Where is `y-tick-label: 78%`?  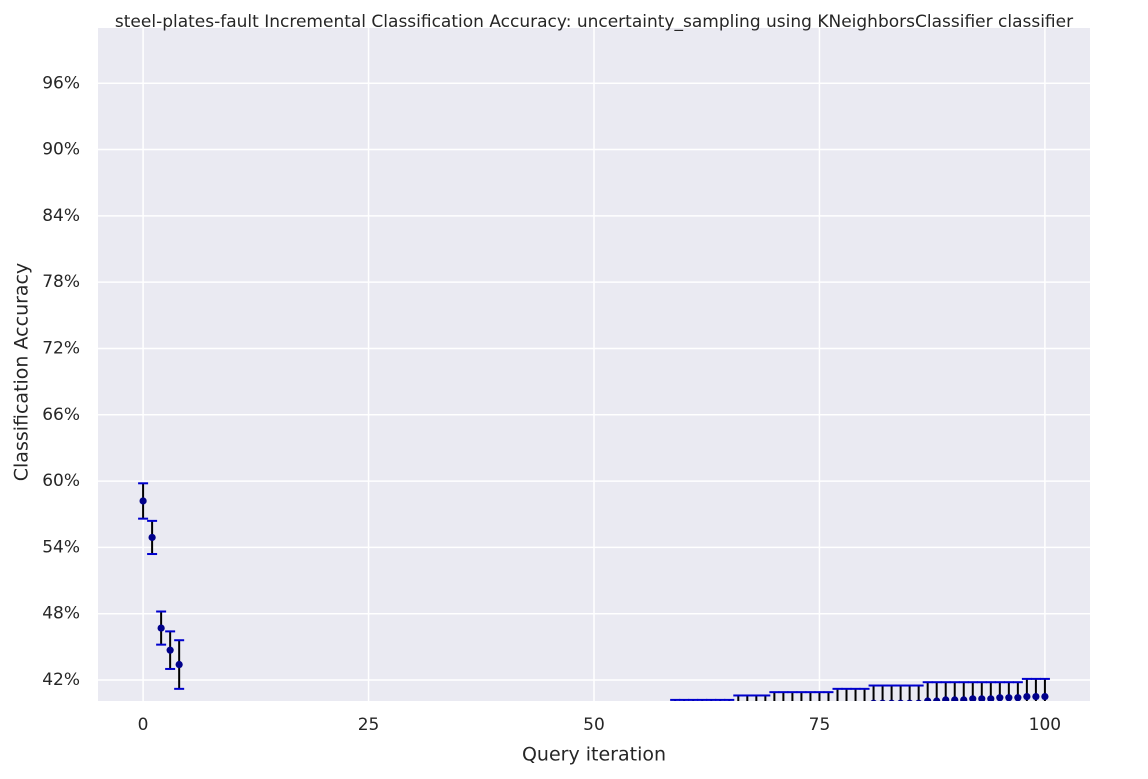 y-tick-label: 78% is located at coordinates (61, 282).